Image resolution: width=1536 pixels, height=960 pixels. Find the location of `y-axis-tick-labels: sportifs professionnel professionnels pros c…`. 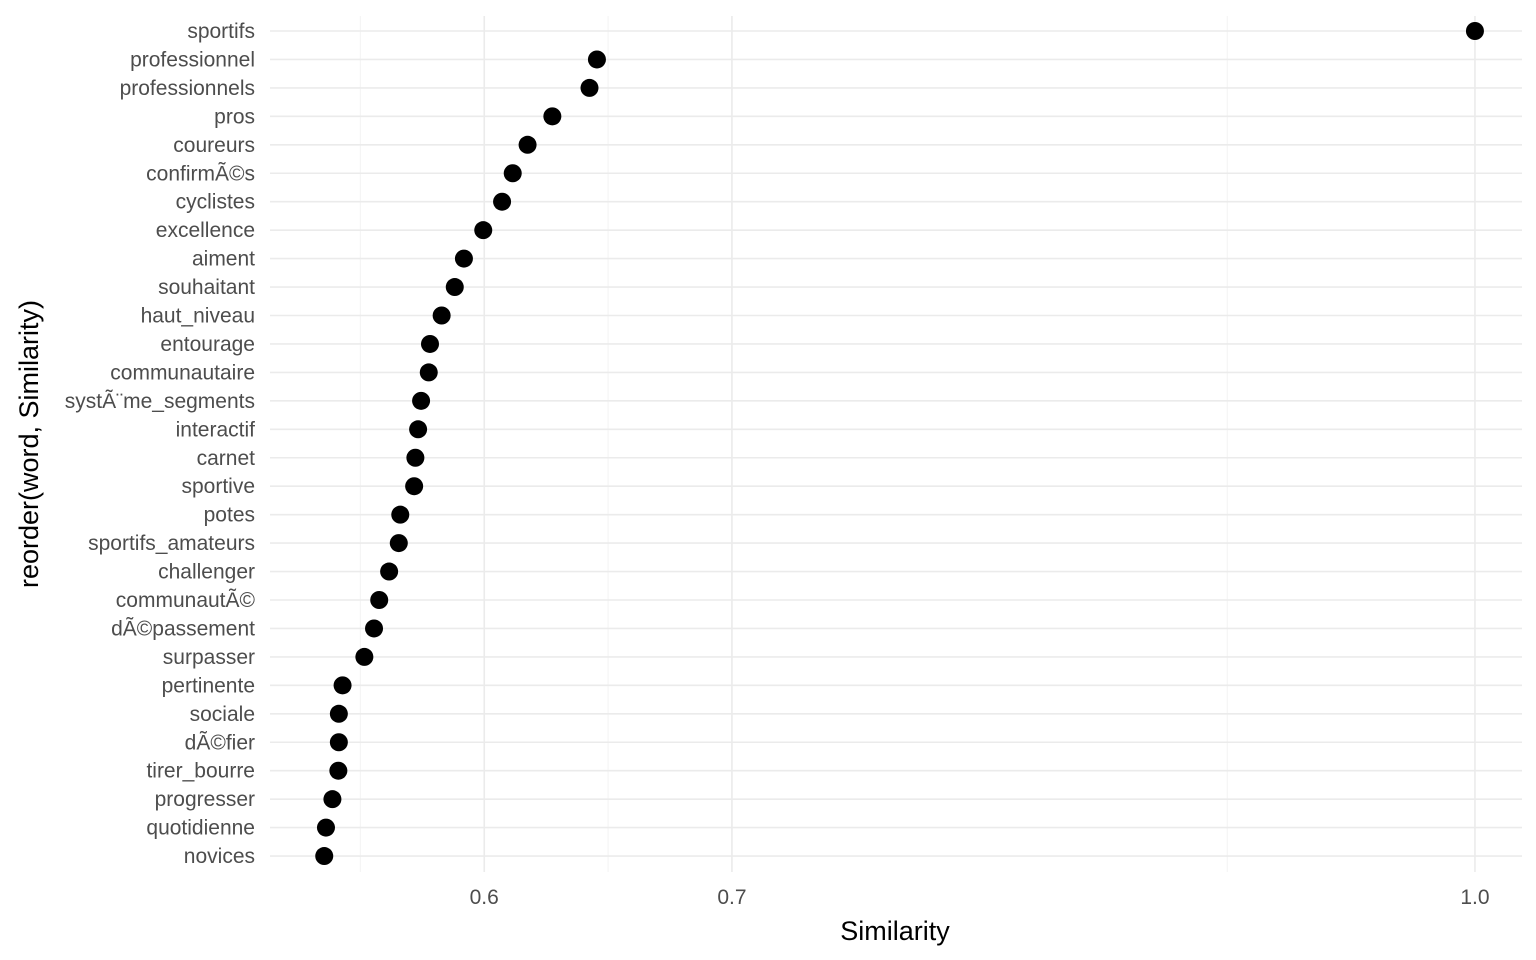

y-axis-tick-labels: sportifs professionnel professionnels pros c… is located at coordinates (160, 444).